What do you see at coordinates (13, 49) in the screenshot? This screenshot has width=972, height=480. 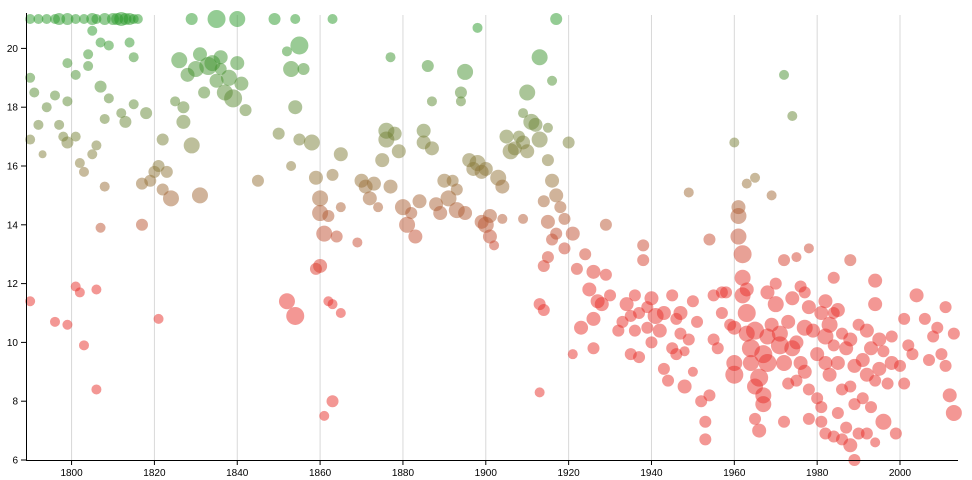 I see `y-tick-label: 20` at bounding box center [13, 49].